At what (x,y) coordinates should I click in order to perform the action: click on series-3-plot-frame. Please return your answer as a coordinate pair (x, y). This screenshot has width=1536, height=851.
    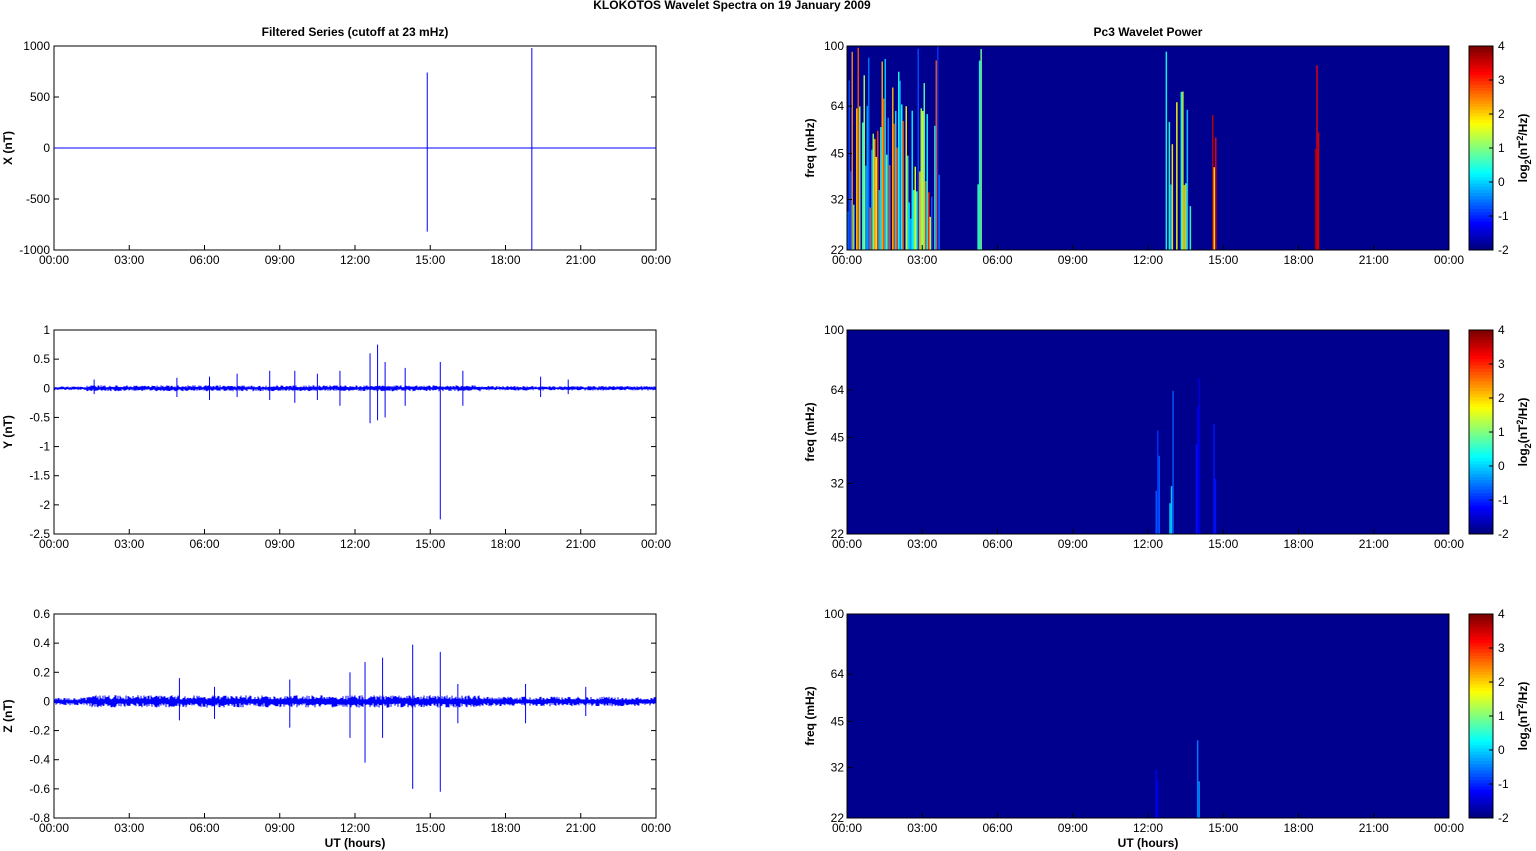
    Looking at the image, I should click on (355, 716).